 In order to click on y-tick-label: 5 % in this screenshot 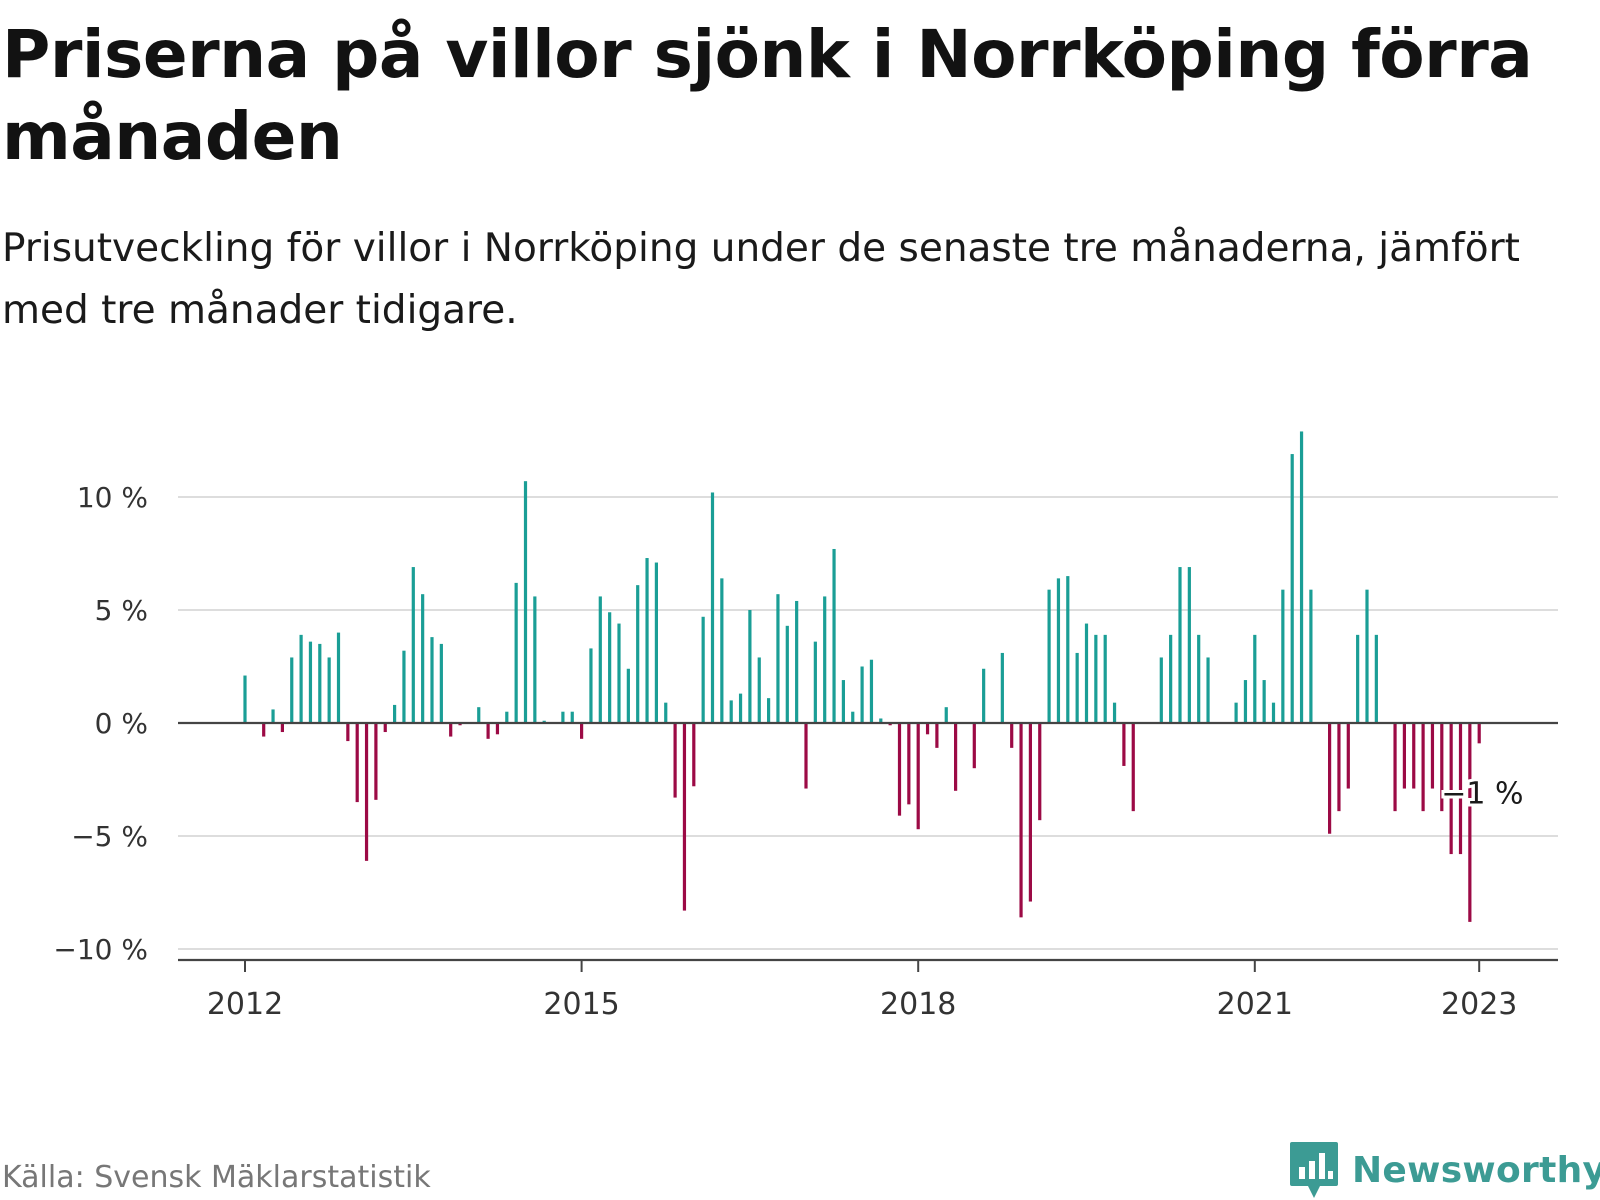, I will do `click(121, 610)`.